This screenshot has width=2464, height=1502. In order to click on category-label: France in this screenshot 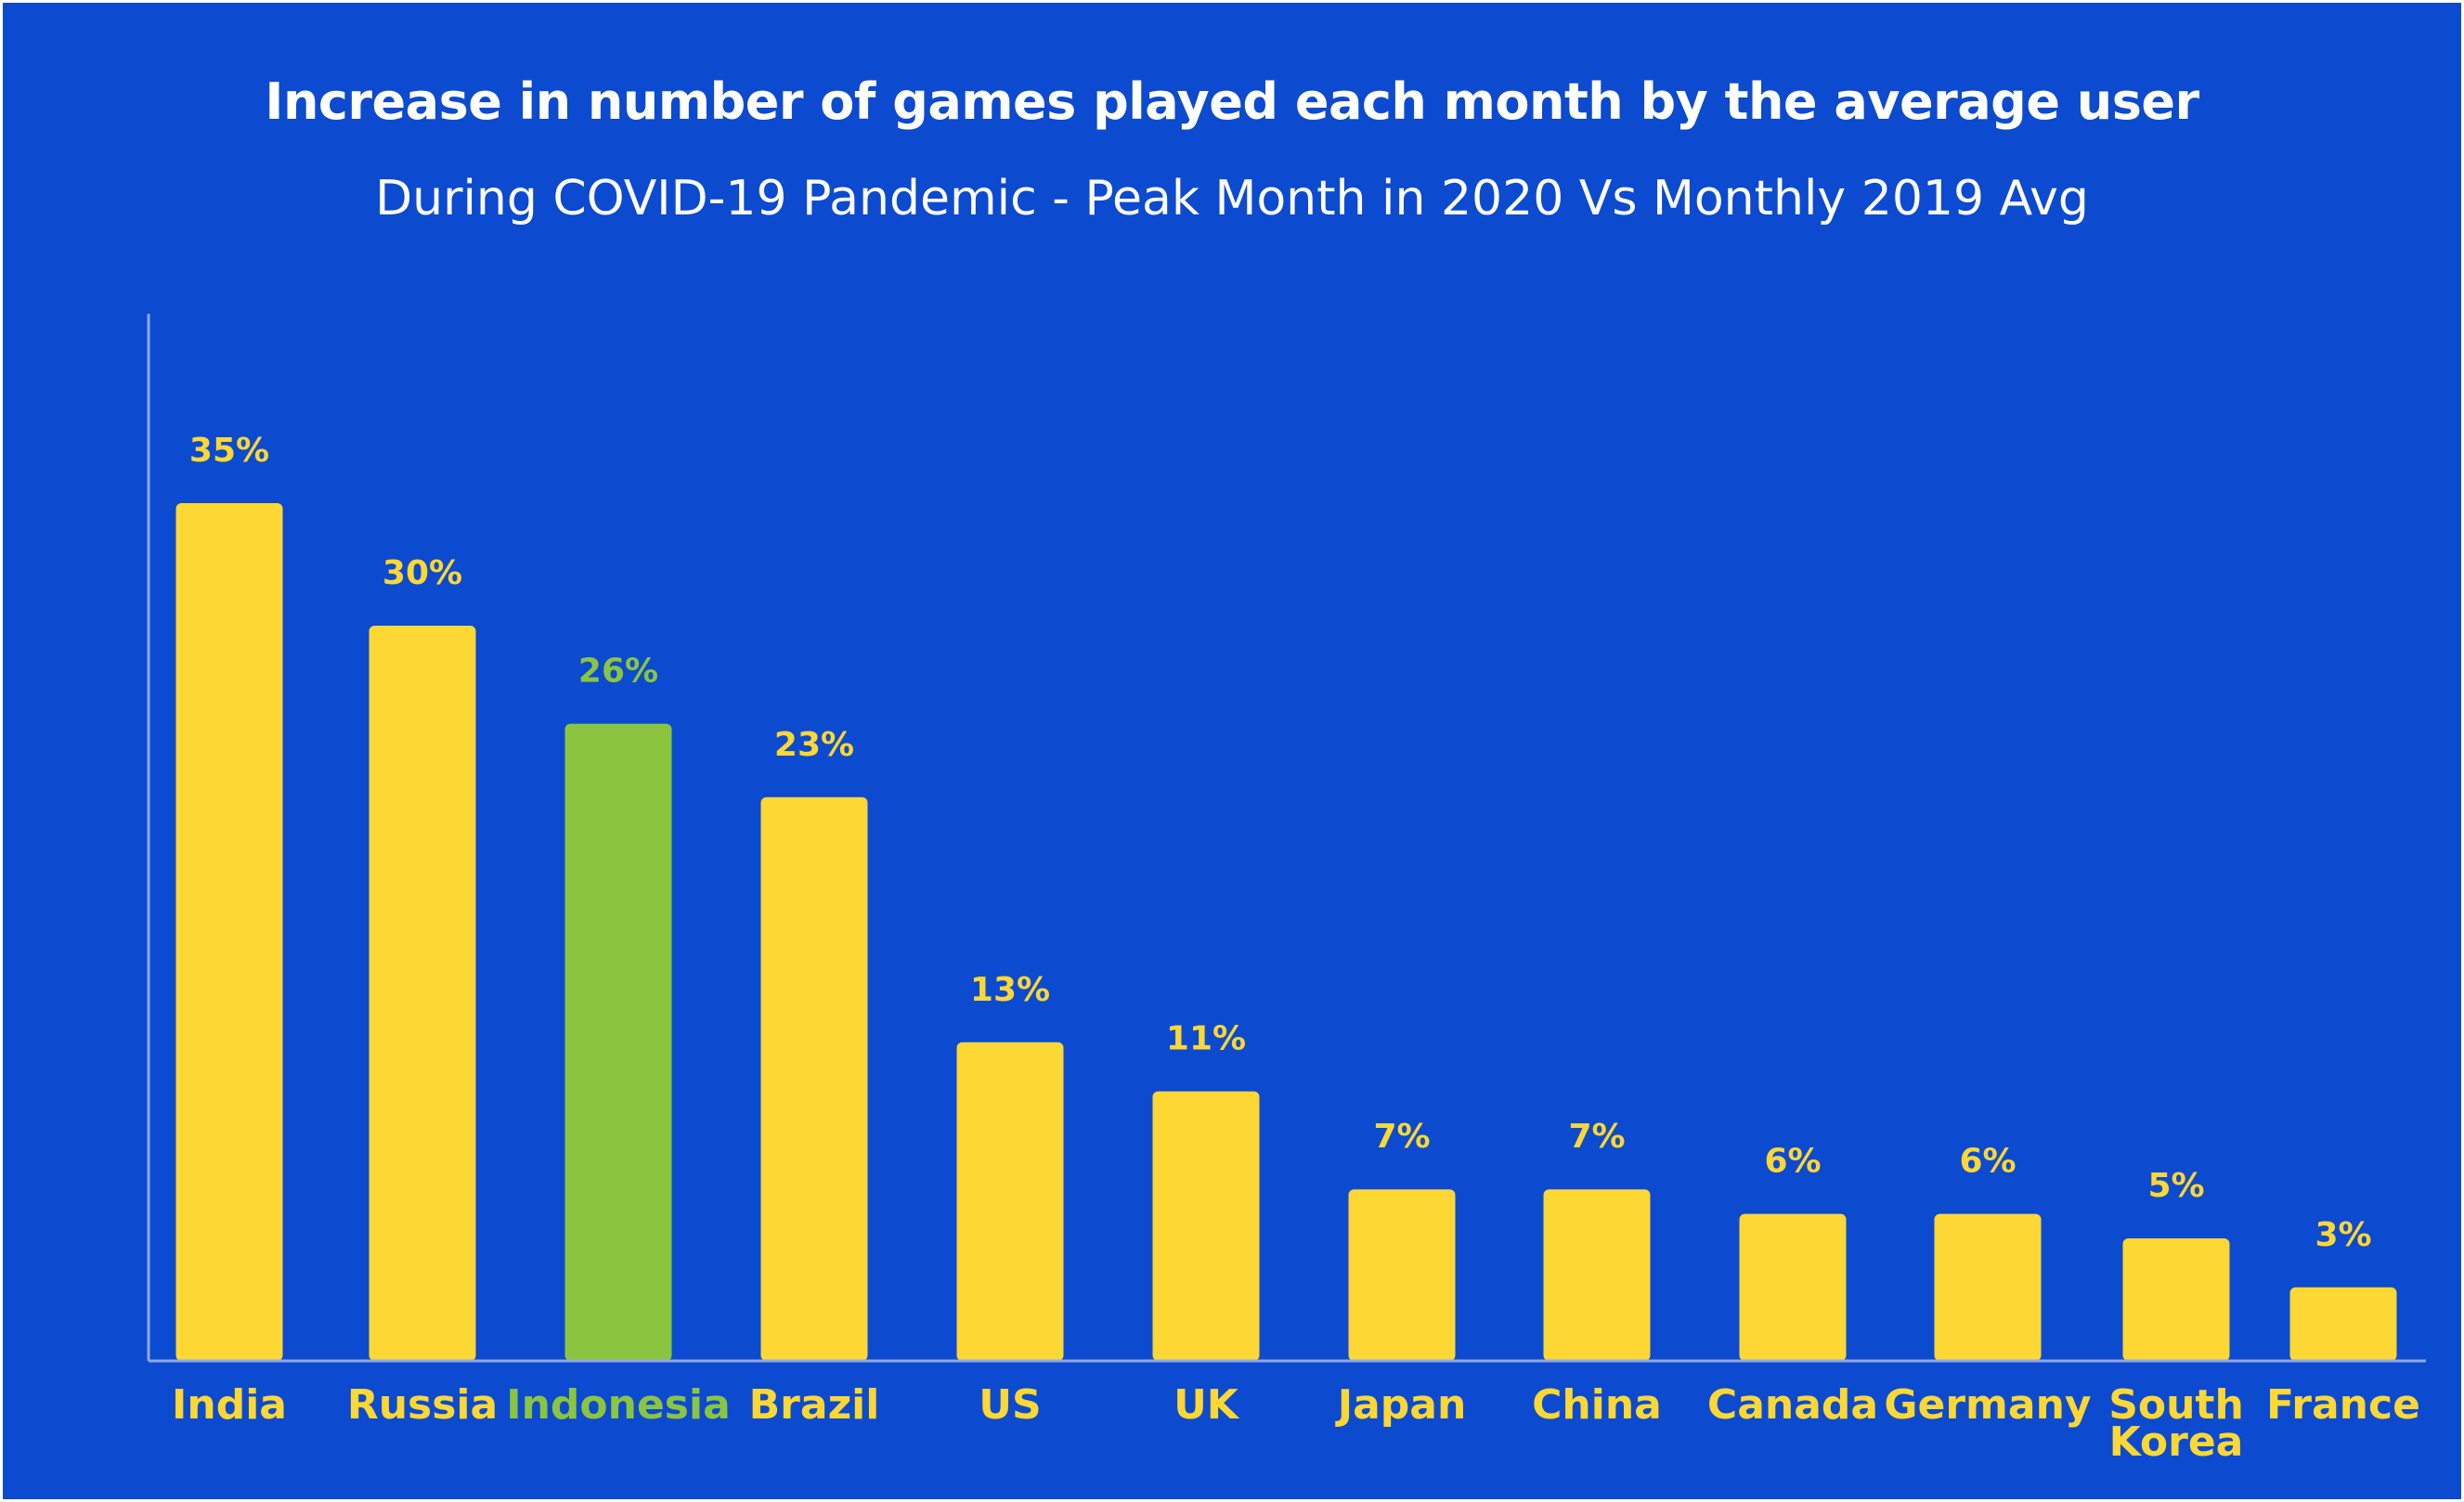, I will do `click(2343, 1405)`.